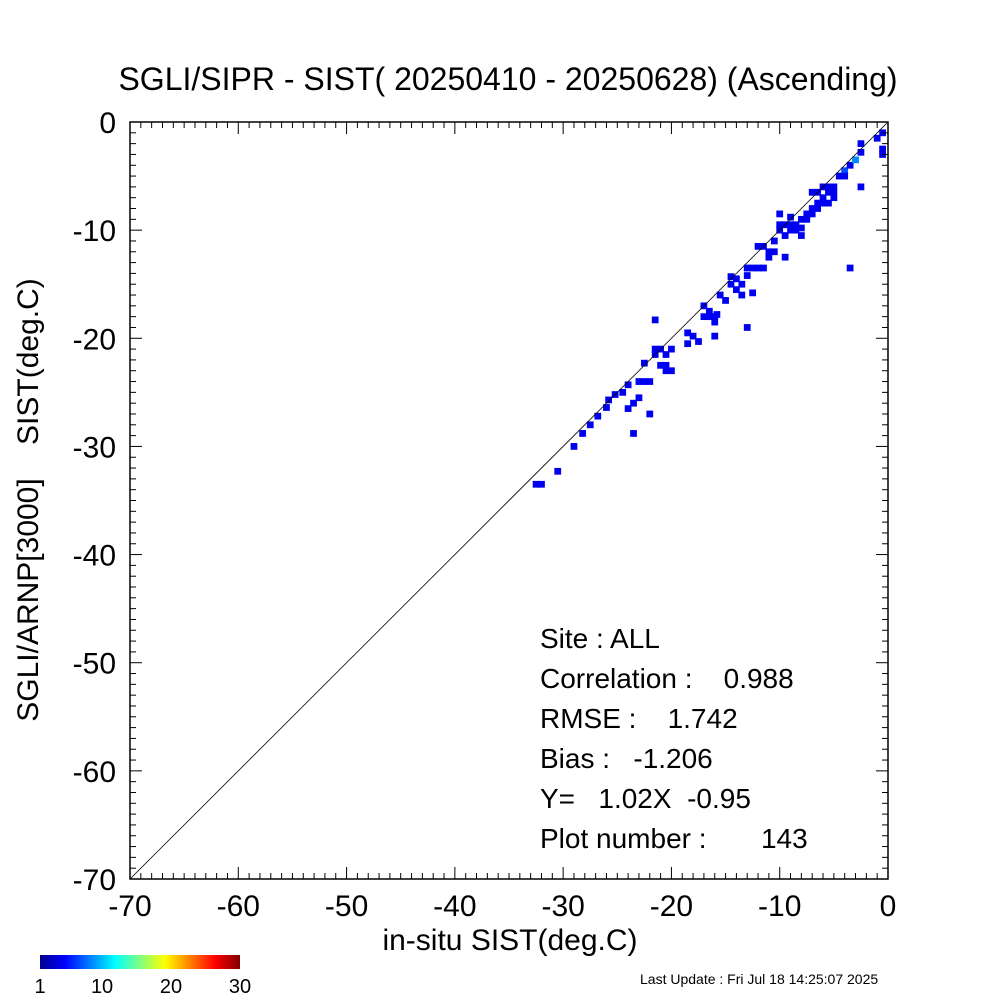 This screenshot has height=1000, width=1000. I want to click on x-tick-label: -70, so click(129, 906).